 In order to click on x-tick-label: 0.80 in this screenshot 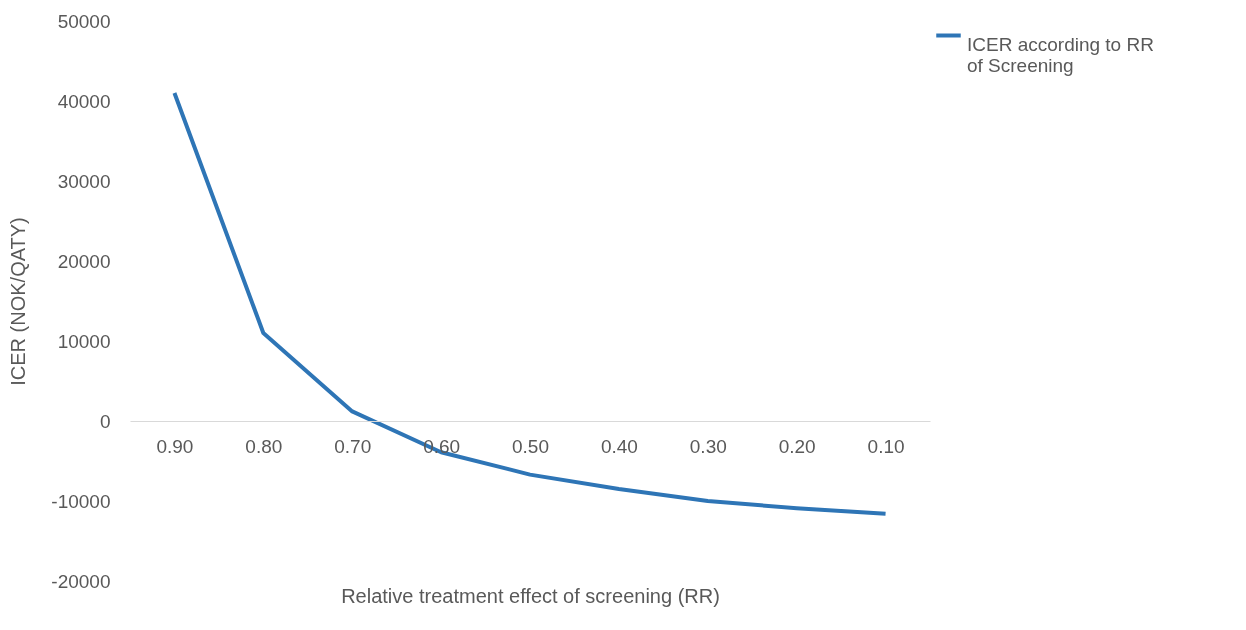, I will do `click(264, 446)`.